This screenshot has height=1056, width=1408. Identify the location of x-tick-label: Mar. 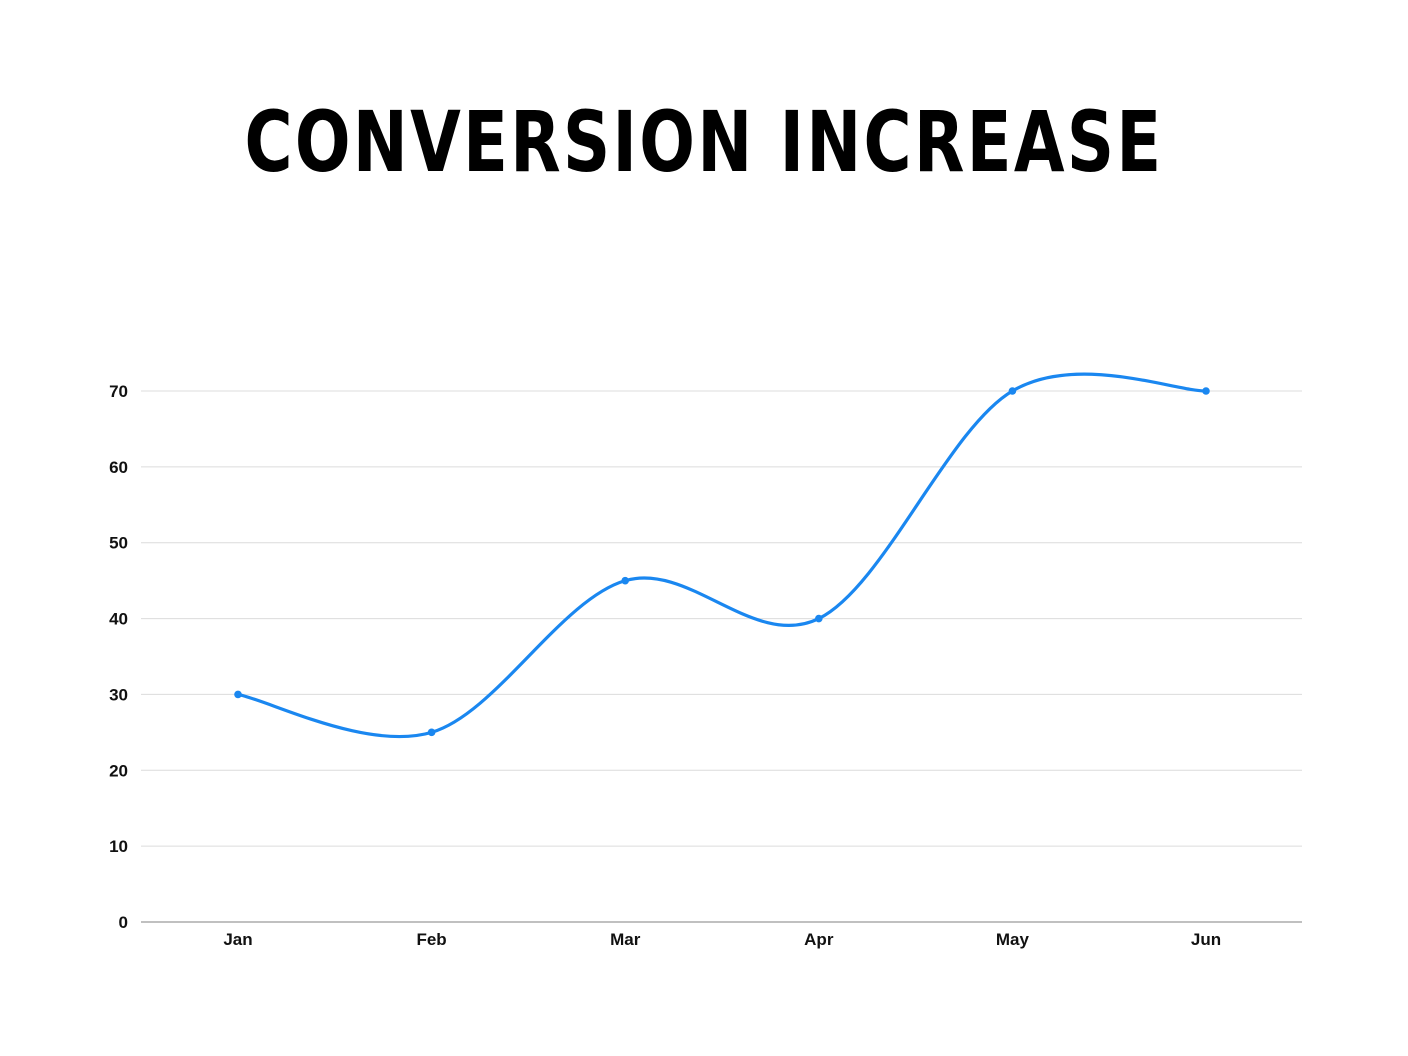
(625, 939).